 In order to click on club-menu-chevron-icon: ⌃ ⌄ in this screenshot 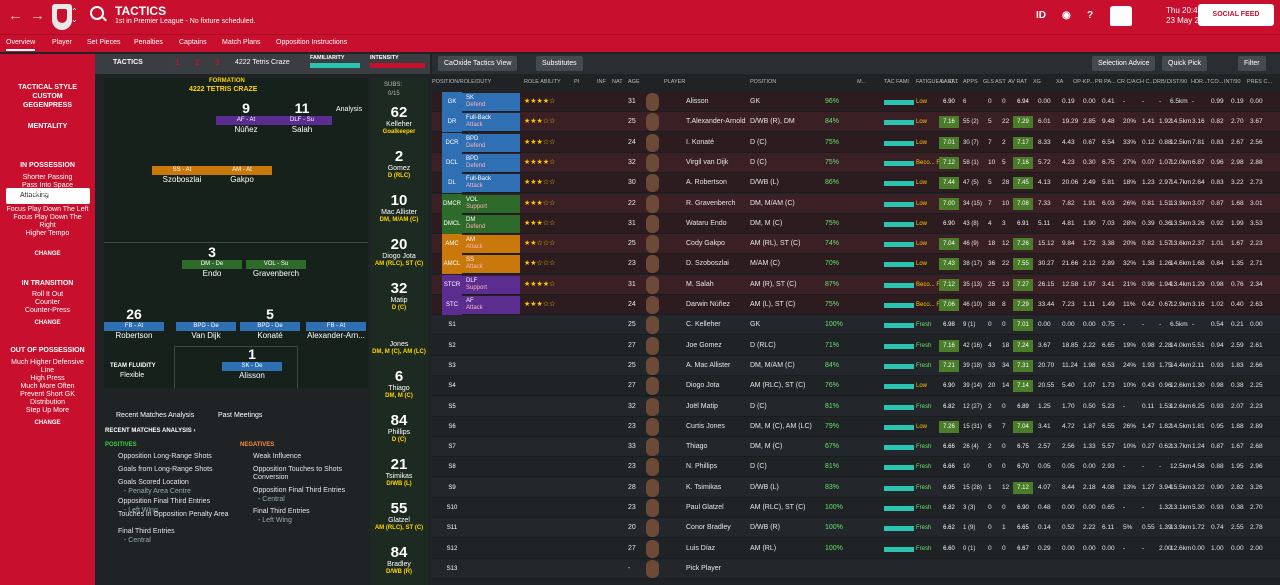, I will do `click(74, 15)`.